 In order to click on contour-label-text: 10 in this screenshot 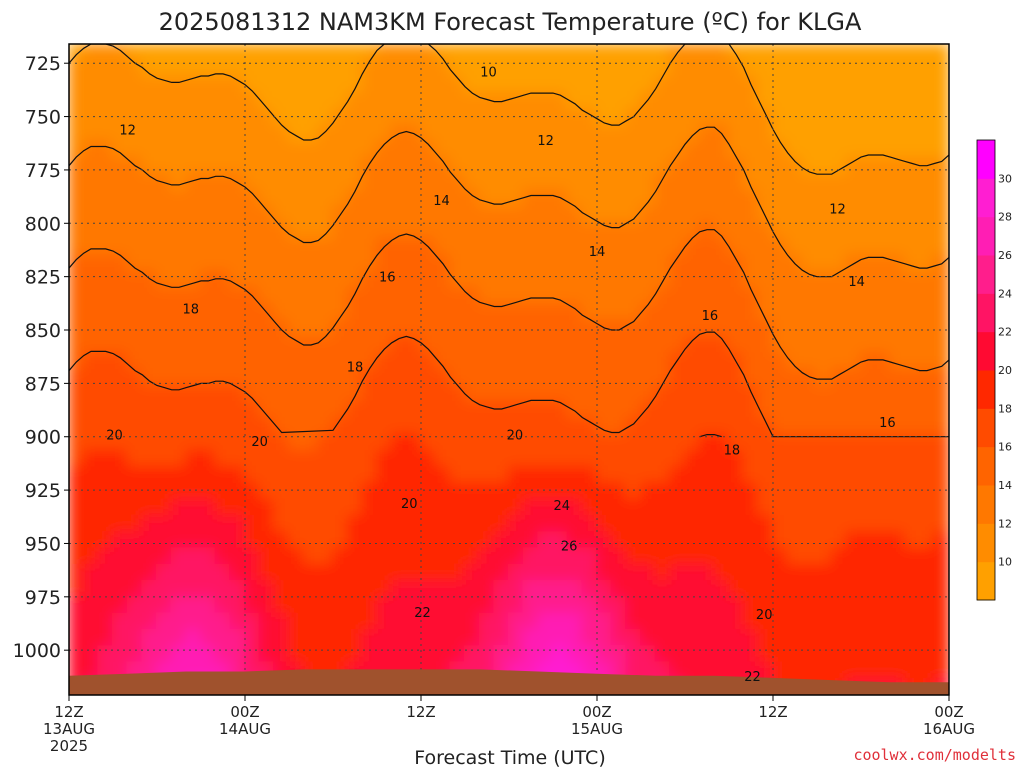, I will do `click(488, 73)`.